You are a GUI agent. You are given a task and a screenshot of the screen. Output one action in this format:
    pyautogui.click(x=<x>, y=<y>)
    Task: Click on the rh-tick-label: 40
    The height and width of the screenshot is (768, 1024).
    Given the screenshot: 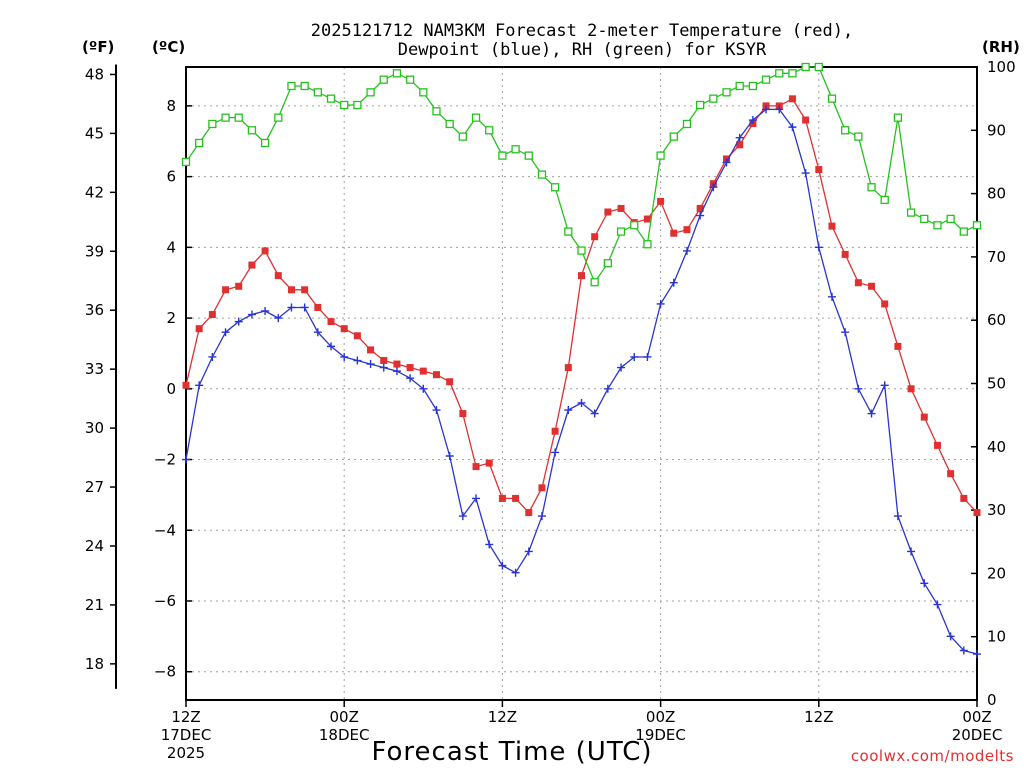 What is the action you would take?
    pyautogui.click(x=996, y=447)
    